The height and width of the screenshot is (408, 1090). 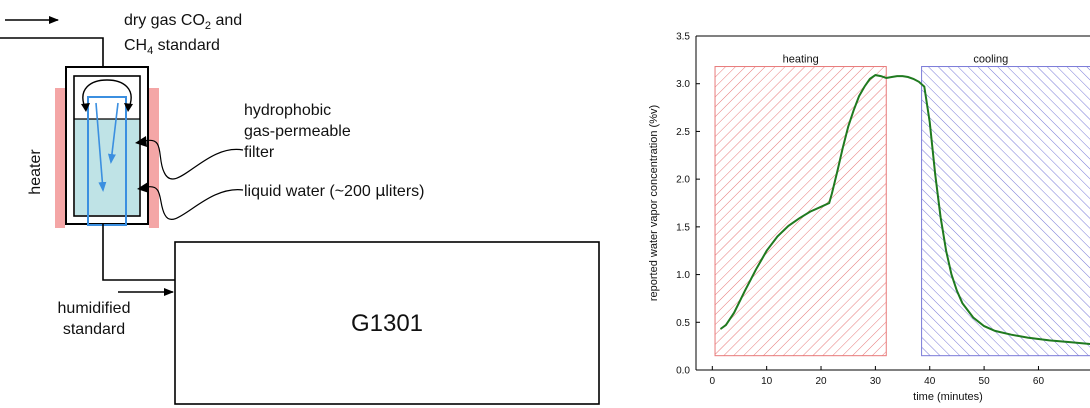 I want to click on x-tick-label: 50, so click(x=985, y=381).